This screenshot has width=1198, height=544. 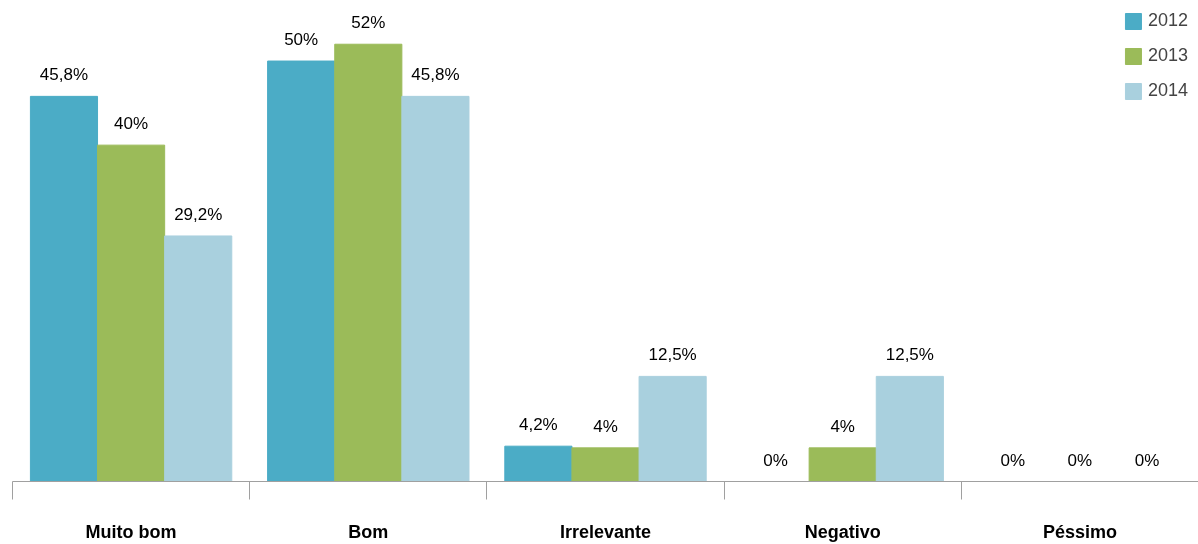 What do you see at coordinates (301, 40) in the screenshot?
I see `data-label: 50%` at bounding box center [301, 40].